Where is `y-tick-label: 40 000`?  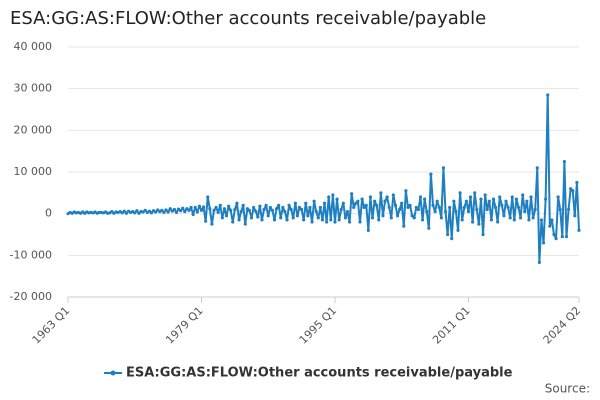 y-tick-label: 40 000 is located at coordinates (33, 46).